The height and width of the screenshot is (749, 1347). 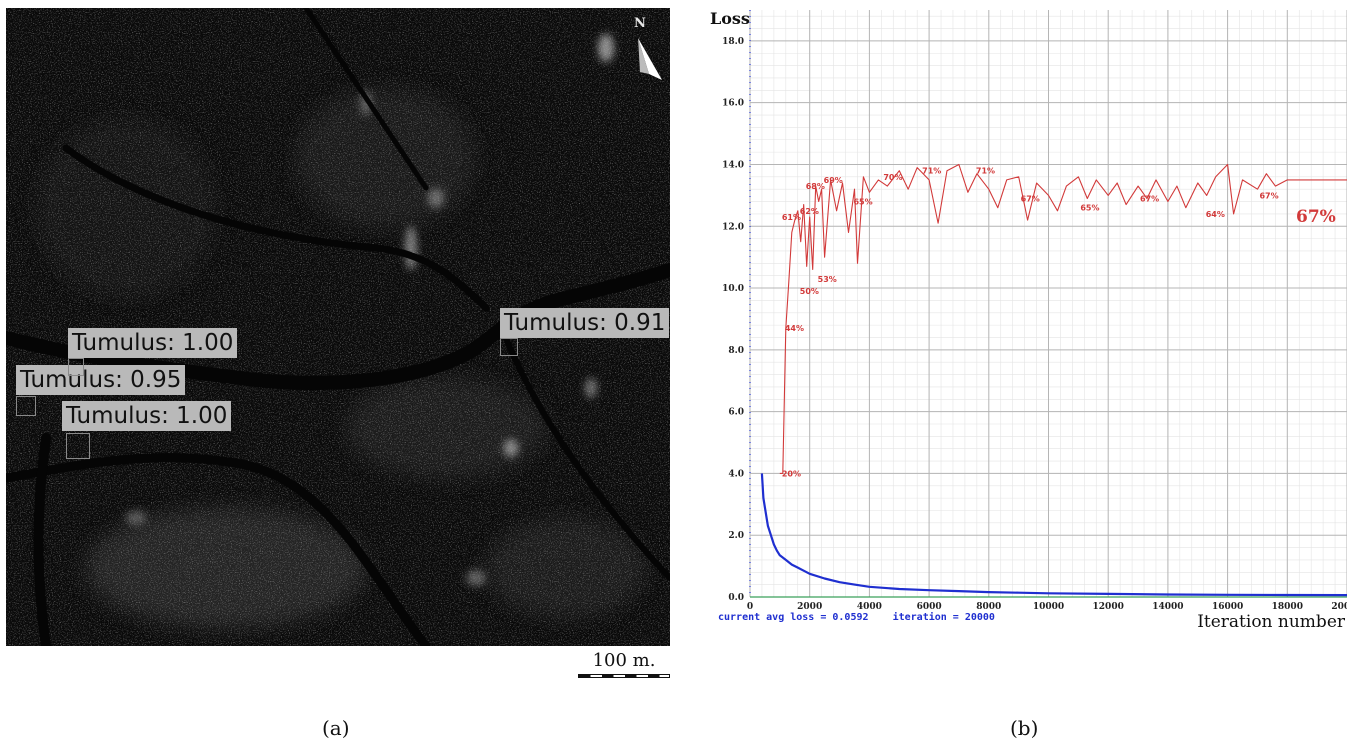 What do you see at coordinates (988, 607) in the screenshot?
I see `x-tick-label: 8000` at bounding box center [988, 607].